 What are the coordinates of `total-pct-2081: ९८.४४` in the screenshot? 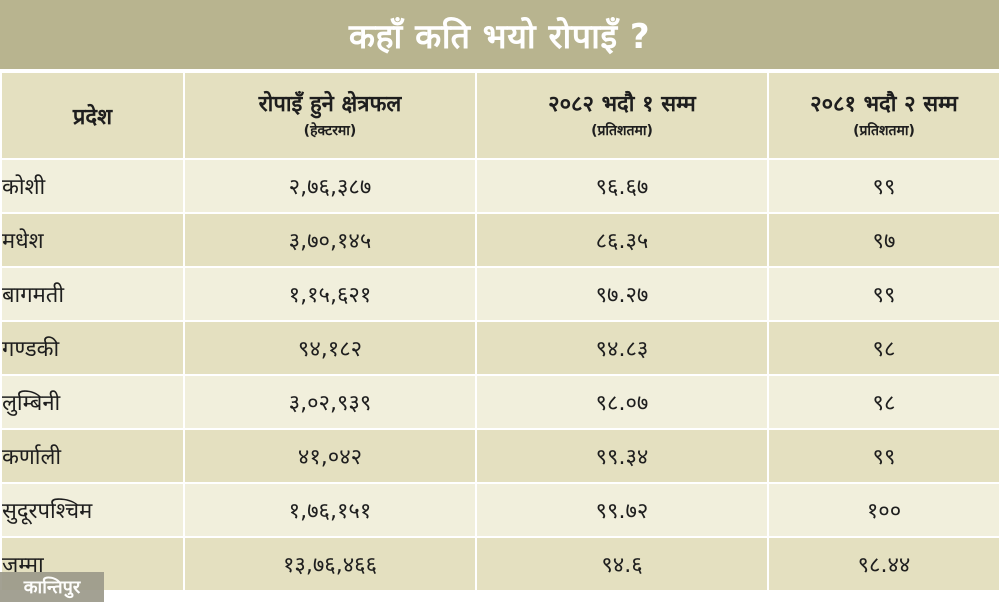 It's located at (883, 564).